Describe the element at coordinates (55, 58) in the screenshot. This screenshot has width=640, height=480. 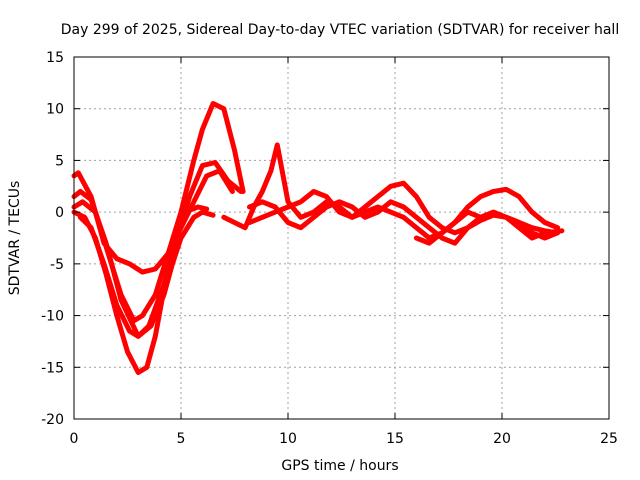
I see `y-tick-label: 15` at that location.